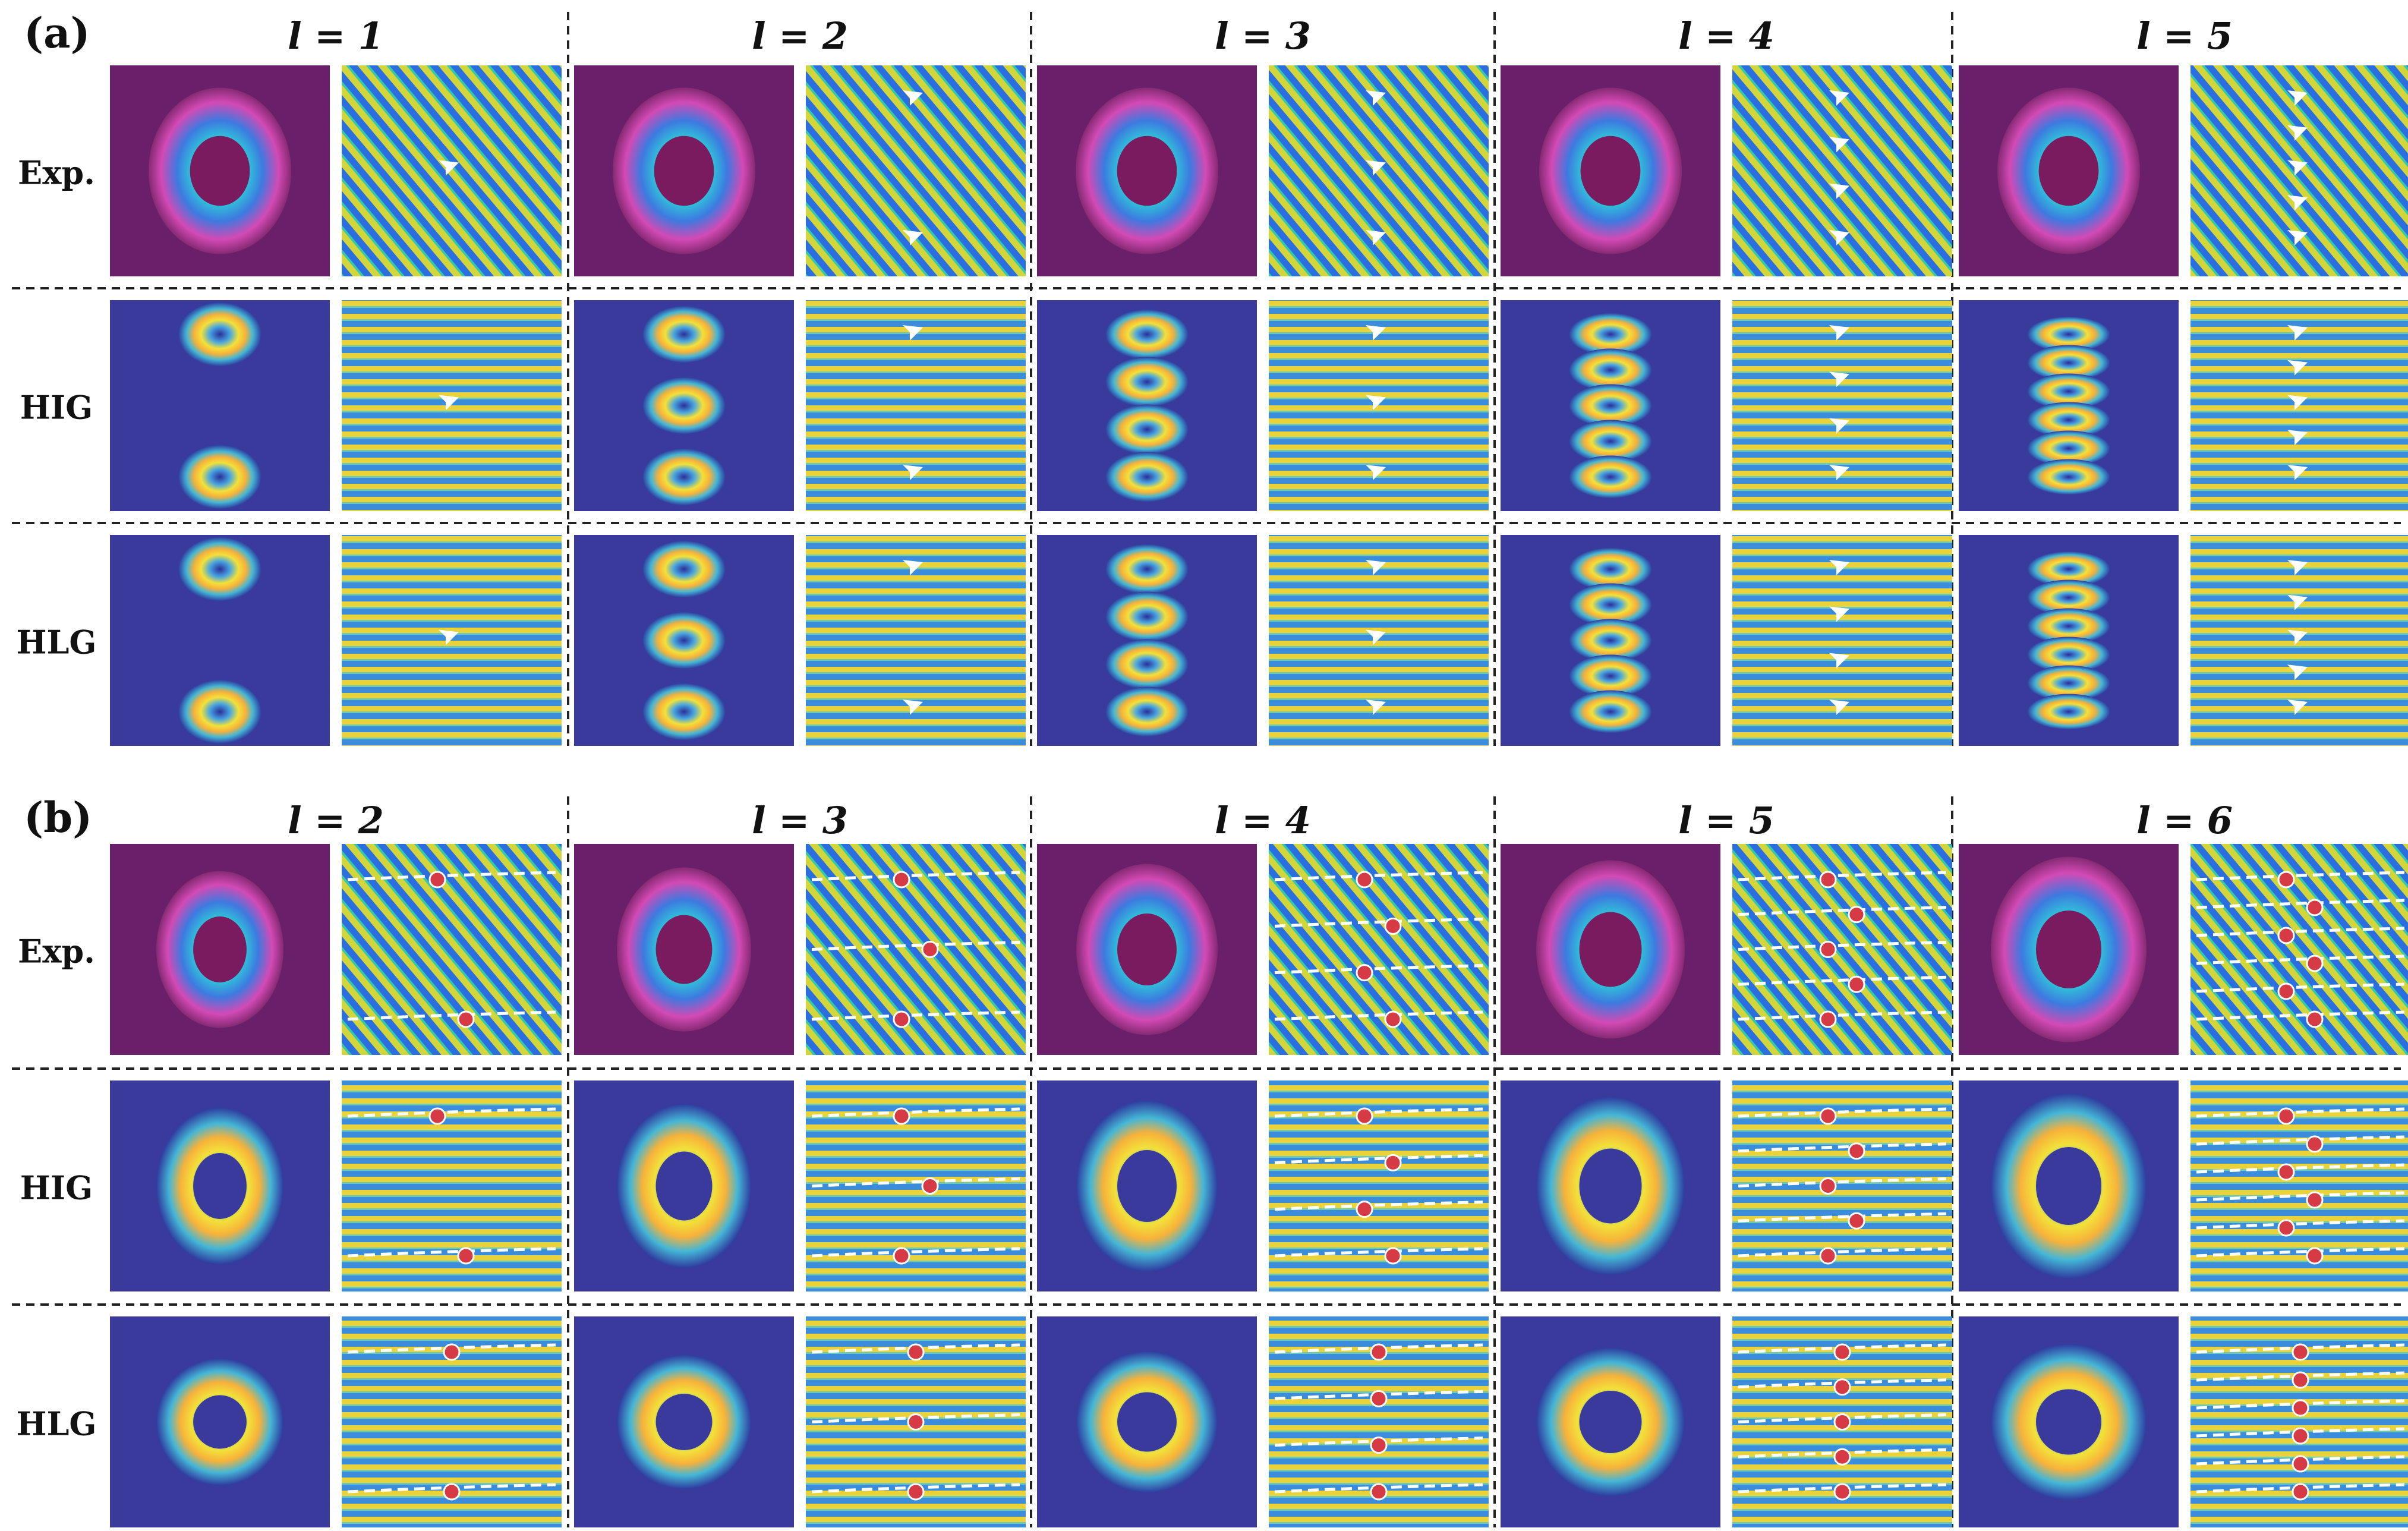  What do you see at coordinates (1263, 36) in the screenshot?
I see `column-header: l = 3` at bounding box center [1263, 36].